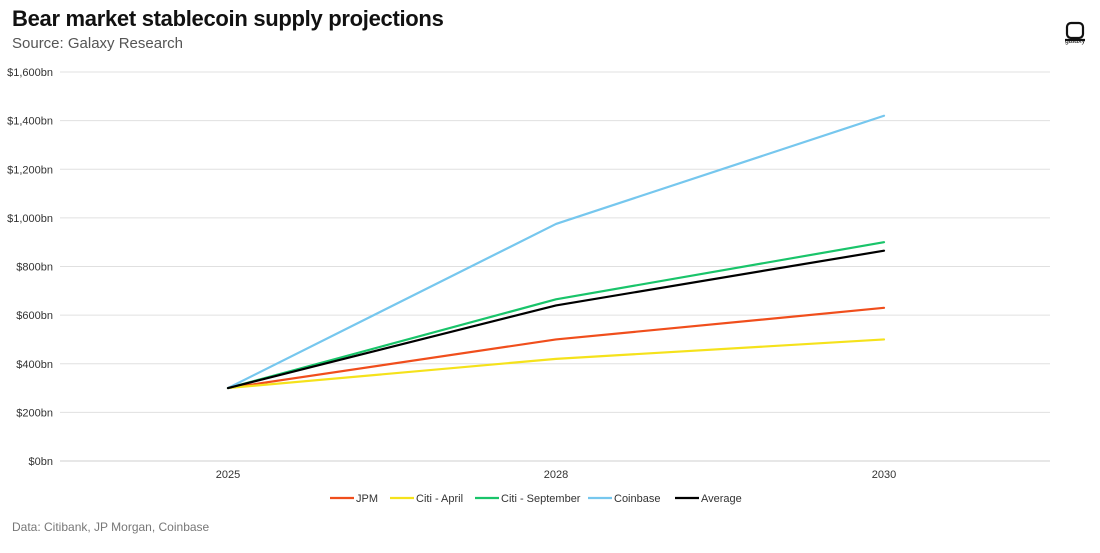 Image resolution: width=1100 pixels, height=553 pixels. What do you see at coordinates (41, 462) in the screenshot?
I see `y-tick-label: $0bn` at bounding box center [41, 462].